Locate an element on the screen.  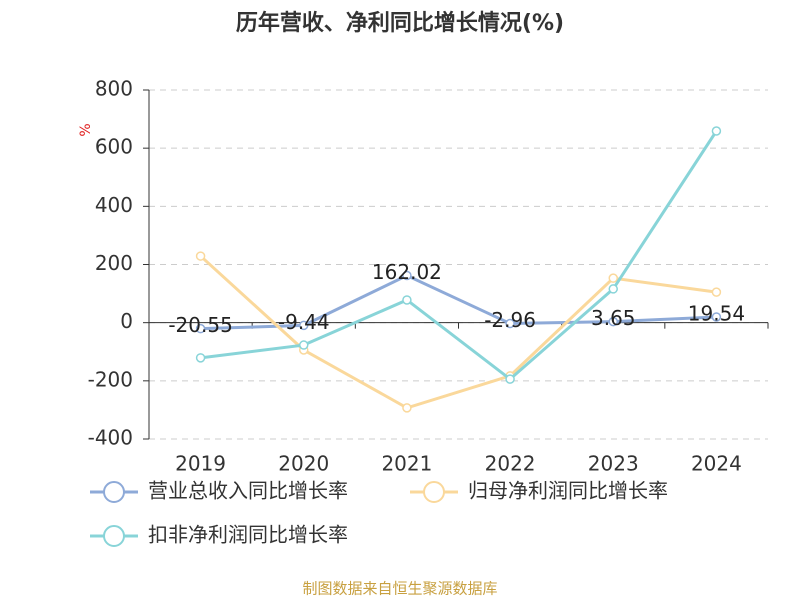
x-tick-label: 2022 is located at coordinates (510, 464).